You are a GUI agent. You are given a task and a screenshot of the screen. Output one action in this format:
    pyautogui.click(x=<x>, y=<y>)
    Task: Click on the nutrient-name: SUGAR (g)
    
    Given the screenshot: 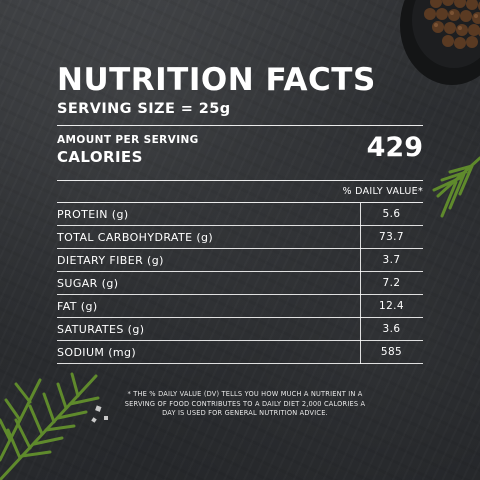 What is the action you would take?
    pyautogui.click(x=88, y=283)
    